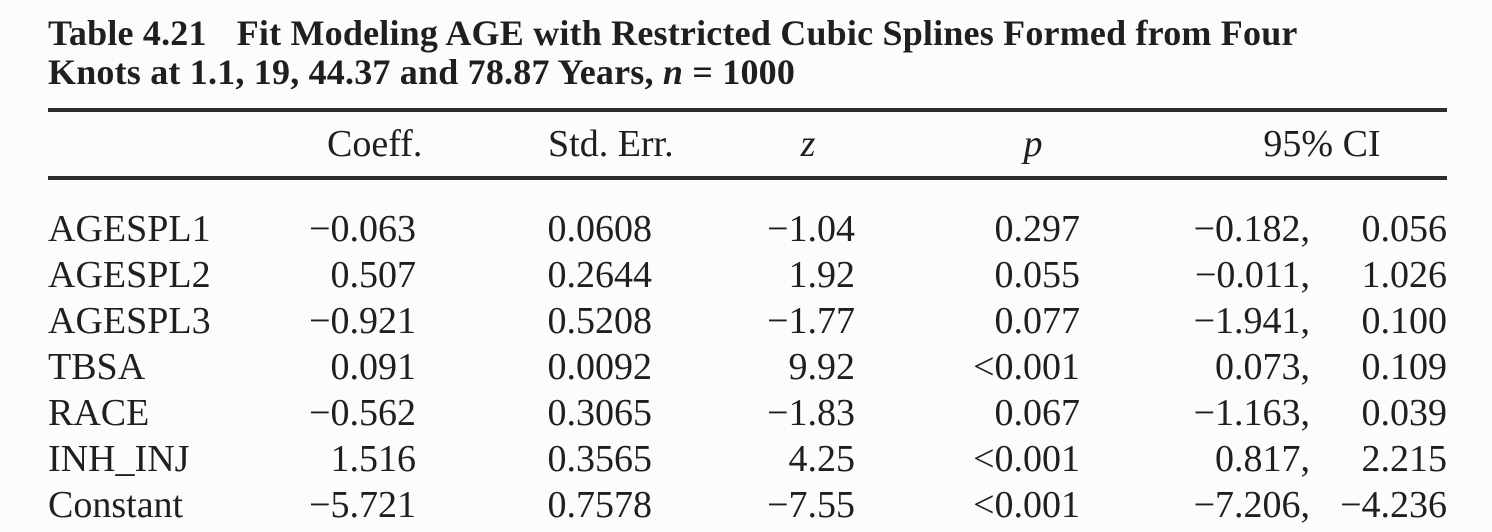  I want to click on header-95ci: 95% CI, so click(1263, 144).